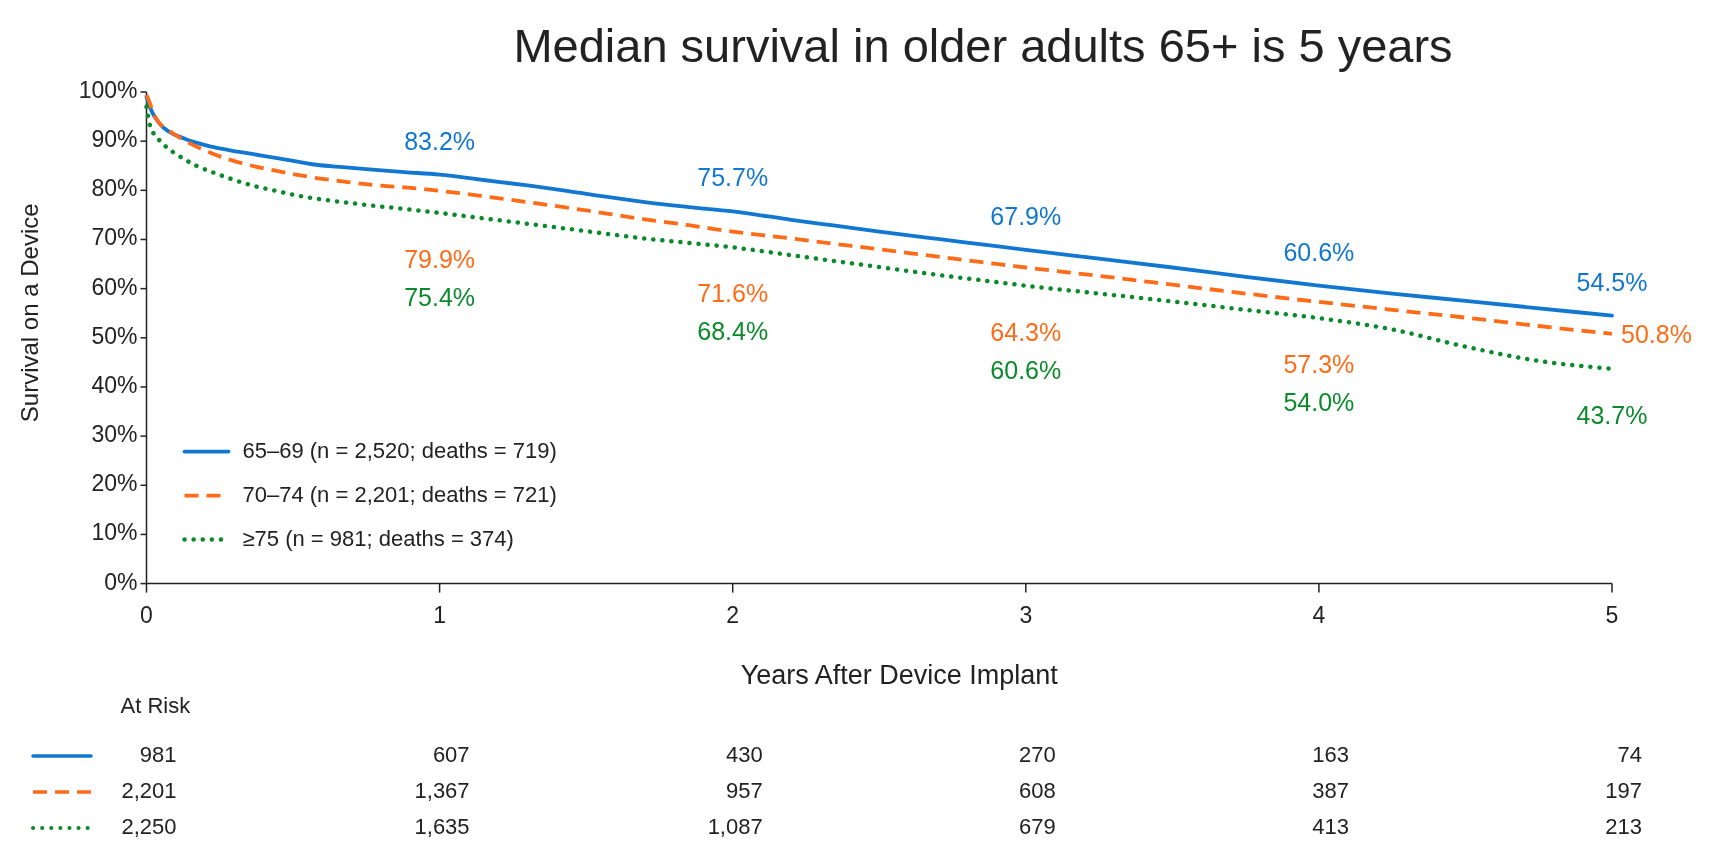  I want to click on x-axis-title: Years After Device Implant, so click(899, 674).